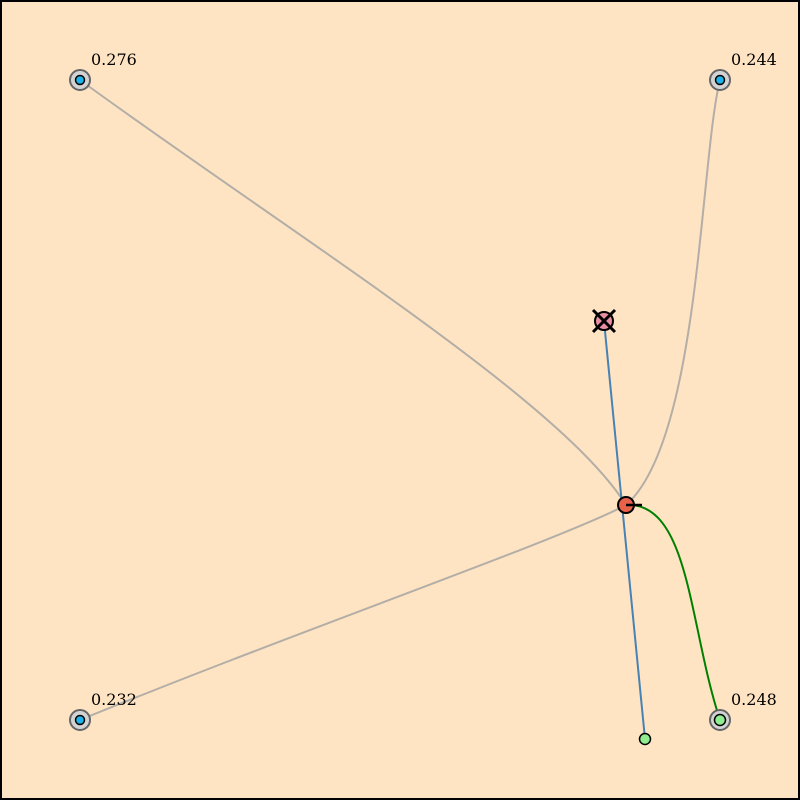  Describe the element at coordinates (754, 699) in the screenshot. I see `corner-label-bottom-right: 0.248` at that location.